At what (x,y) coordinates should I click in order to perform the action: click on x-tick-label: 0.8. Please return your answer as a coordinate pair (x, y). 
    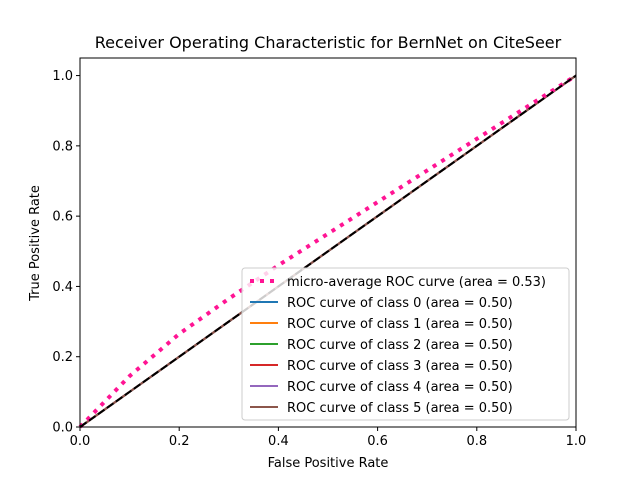
    Looking at the image, I should click on (476, 441).